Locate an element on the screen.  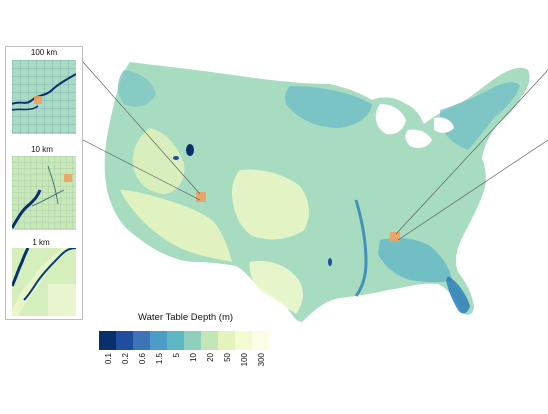
inset-10km-map is located at coordinates (44, 193).